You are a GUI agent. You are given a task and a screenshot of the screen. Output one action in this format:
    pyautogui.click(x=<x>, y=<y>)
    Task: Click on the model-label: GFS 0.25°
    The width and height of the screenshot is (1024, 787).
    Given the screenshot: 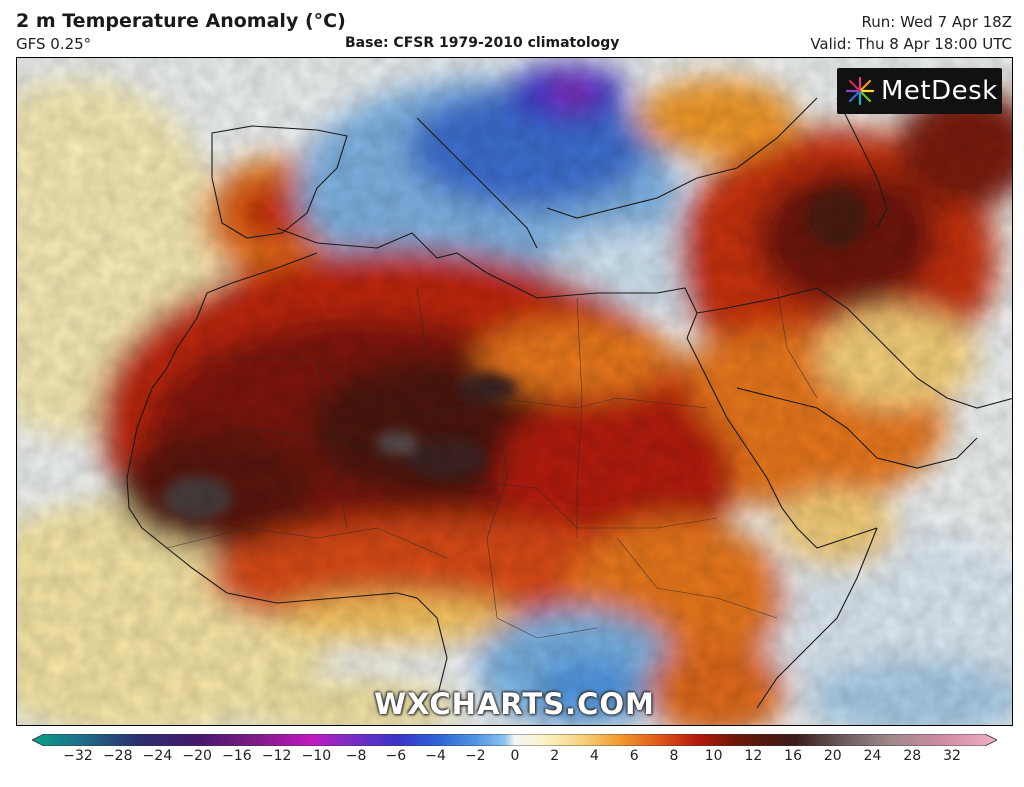 What is the action you would take?
    pyautogui.click(x=54, y=44)
    